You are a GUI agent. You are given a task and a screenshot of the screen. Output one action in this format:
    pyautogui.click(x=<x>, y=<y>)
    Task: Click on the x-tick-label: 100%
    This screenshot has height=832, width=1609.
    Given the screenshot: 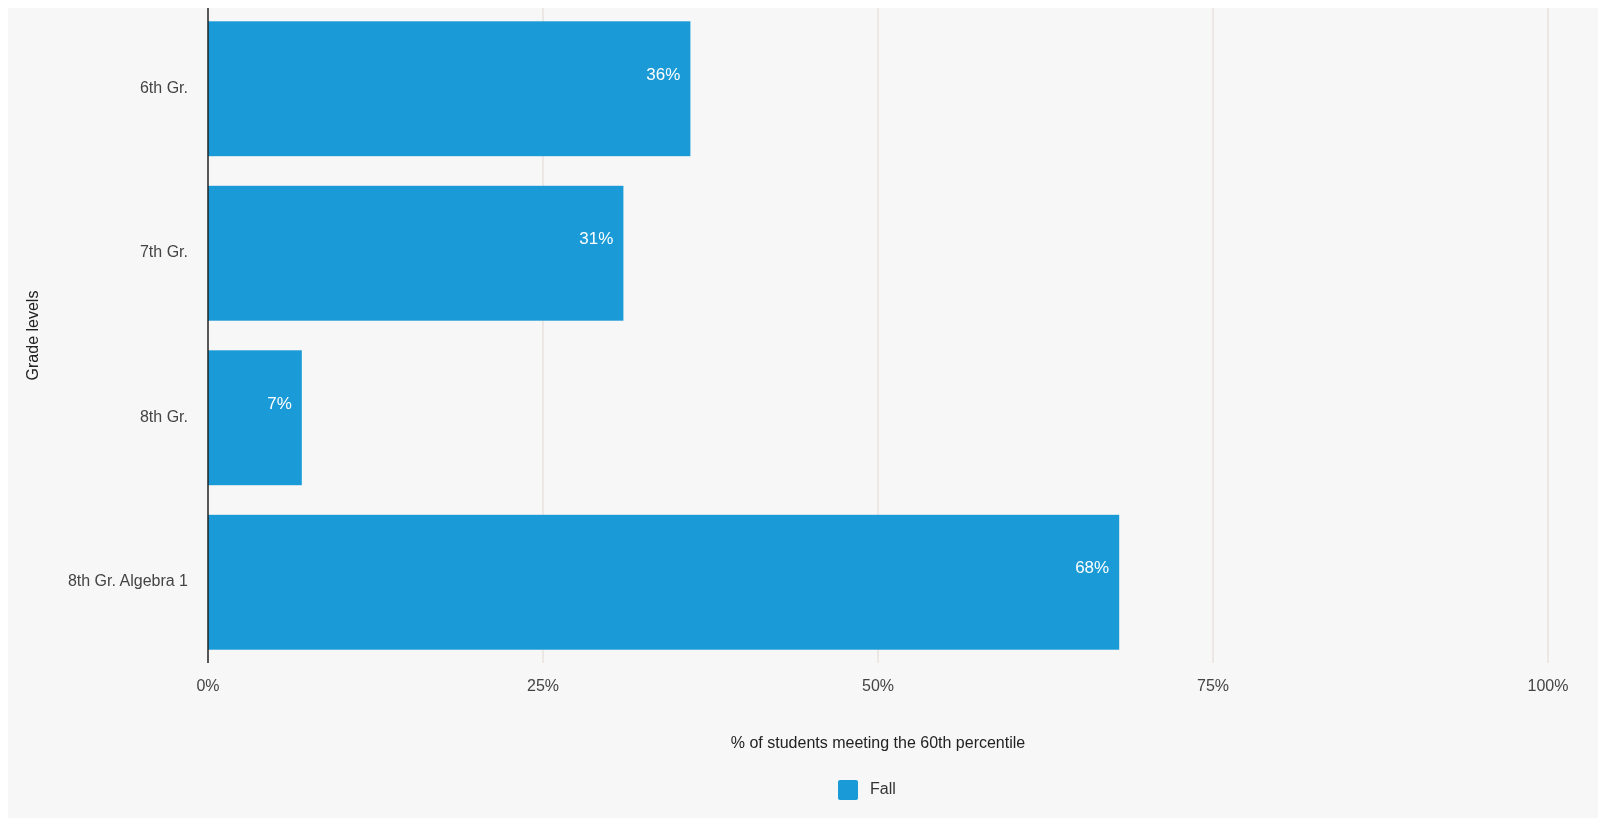 What is the action you would take?
    pyautogui.click(x=1548, y=685)
    